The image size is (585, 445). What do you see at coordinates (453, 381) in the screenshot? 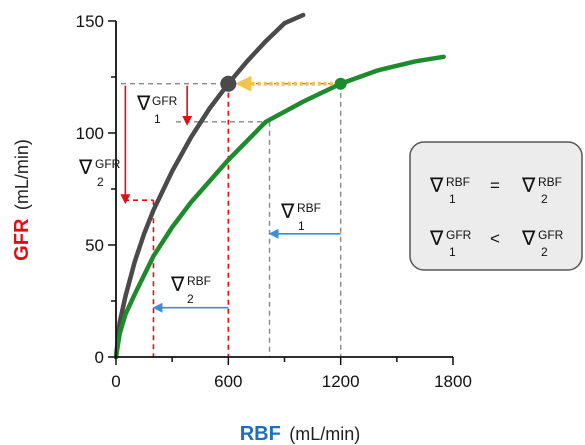
I see `x-tick-label: 1800` at bounding box center [453, 381].